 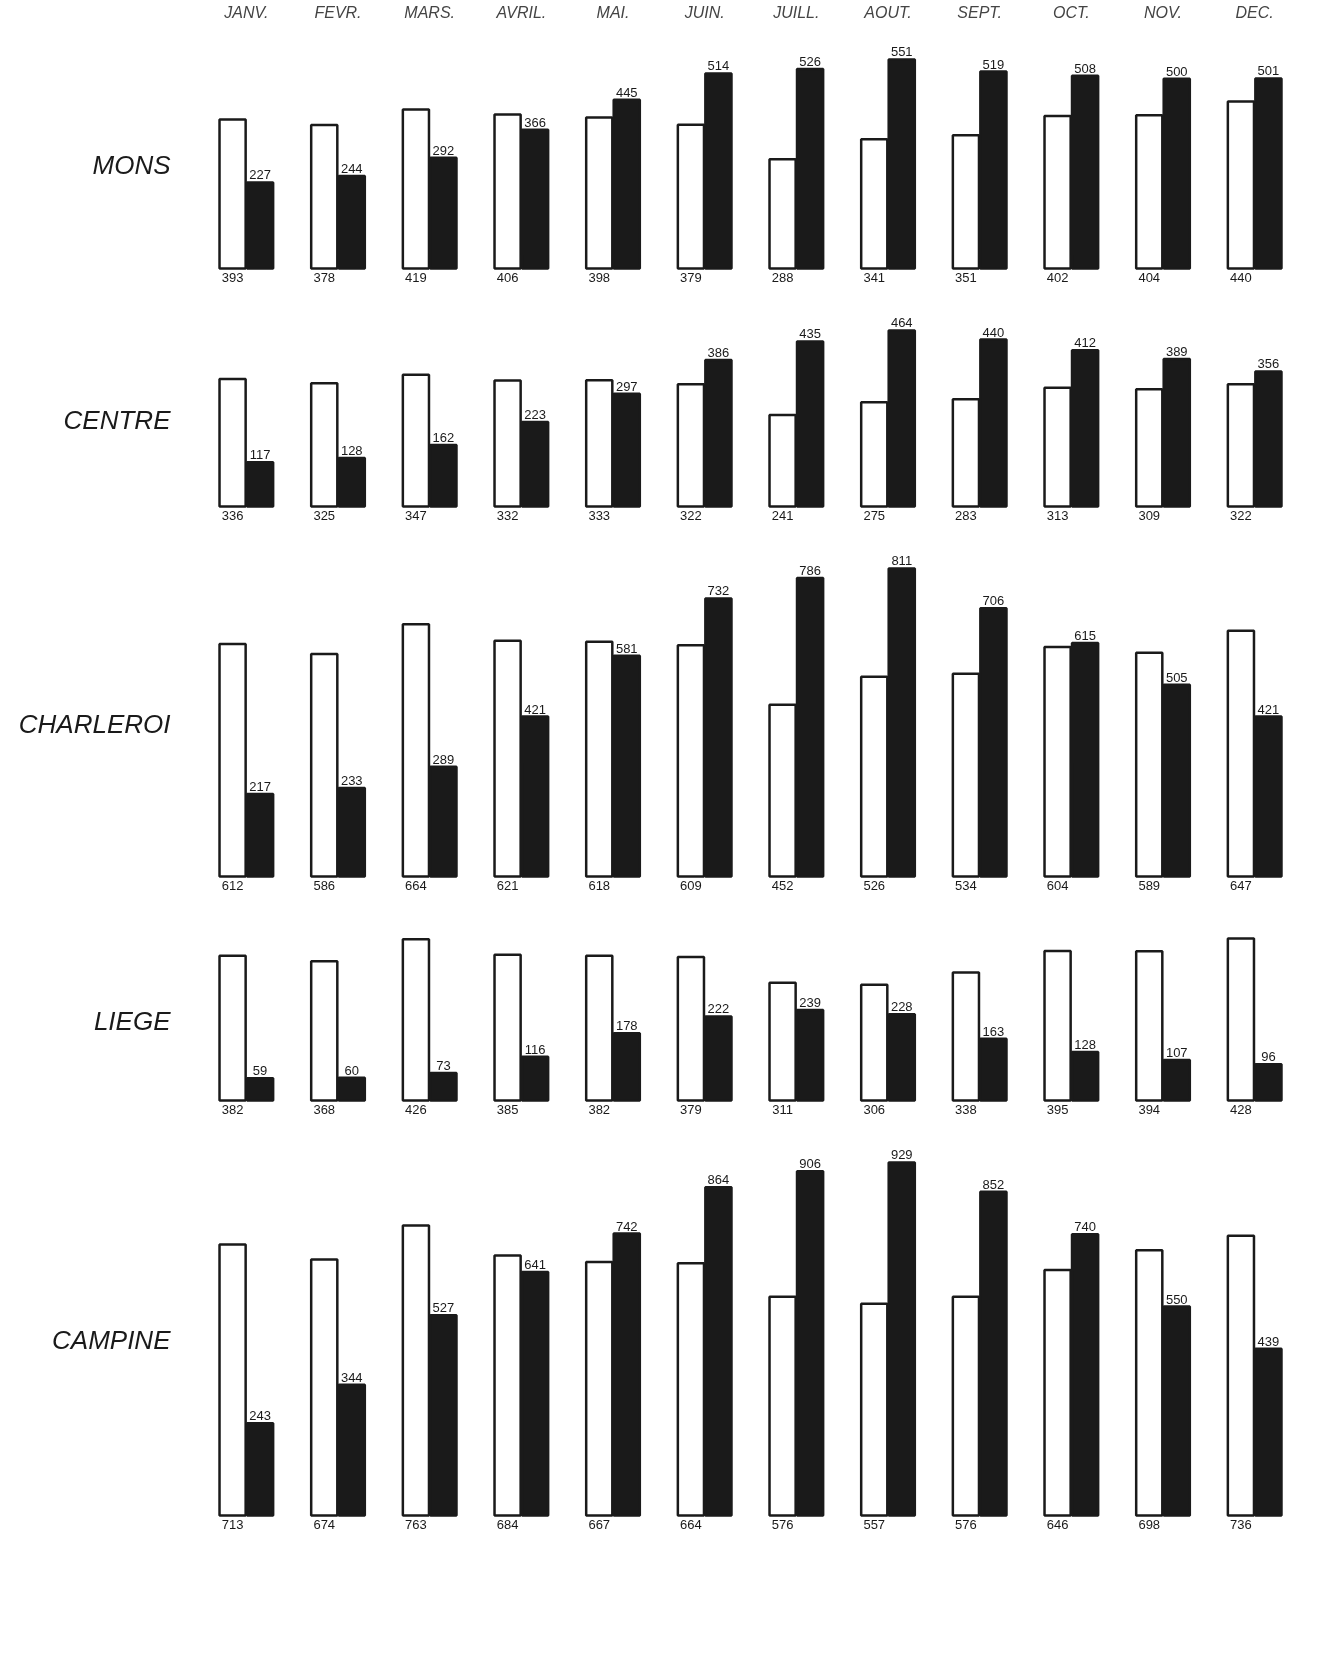 I want to click on x-tick-label: FEVR., so click(x=338, y=12).